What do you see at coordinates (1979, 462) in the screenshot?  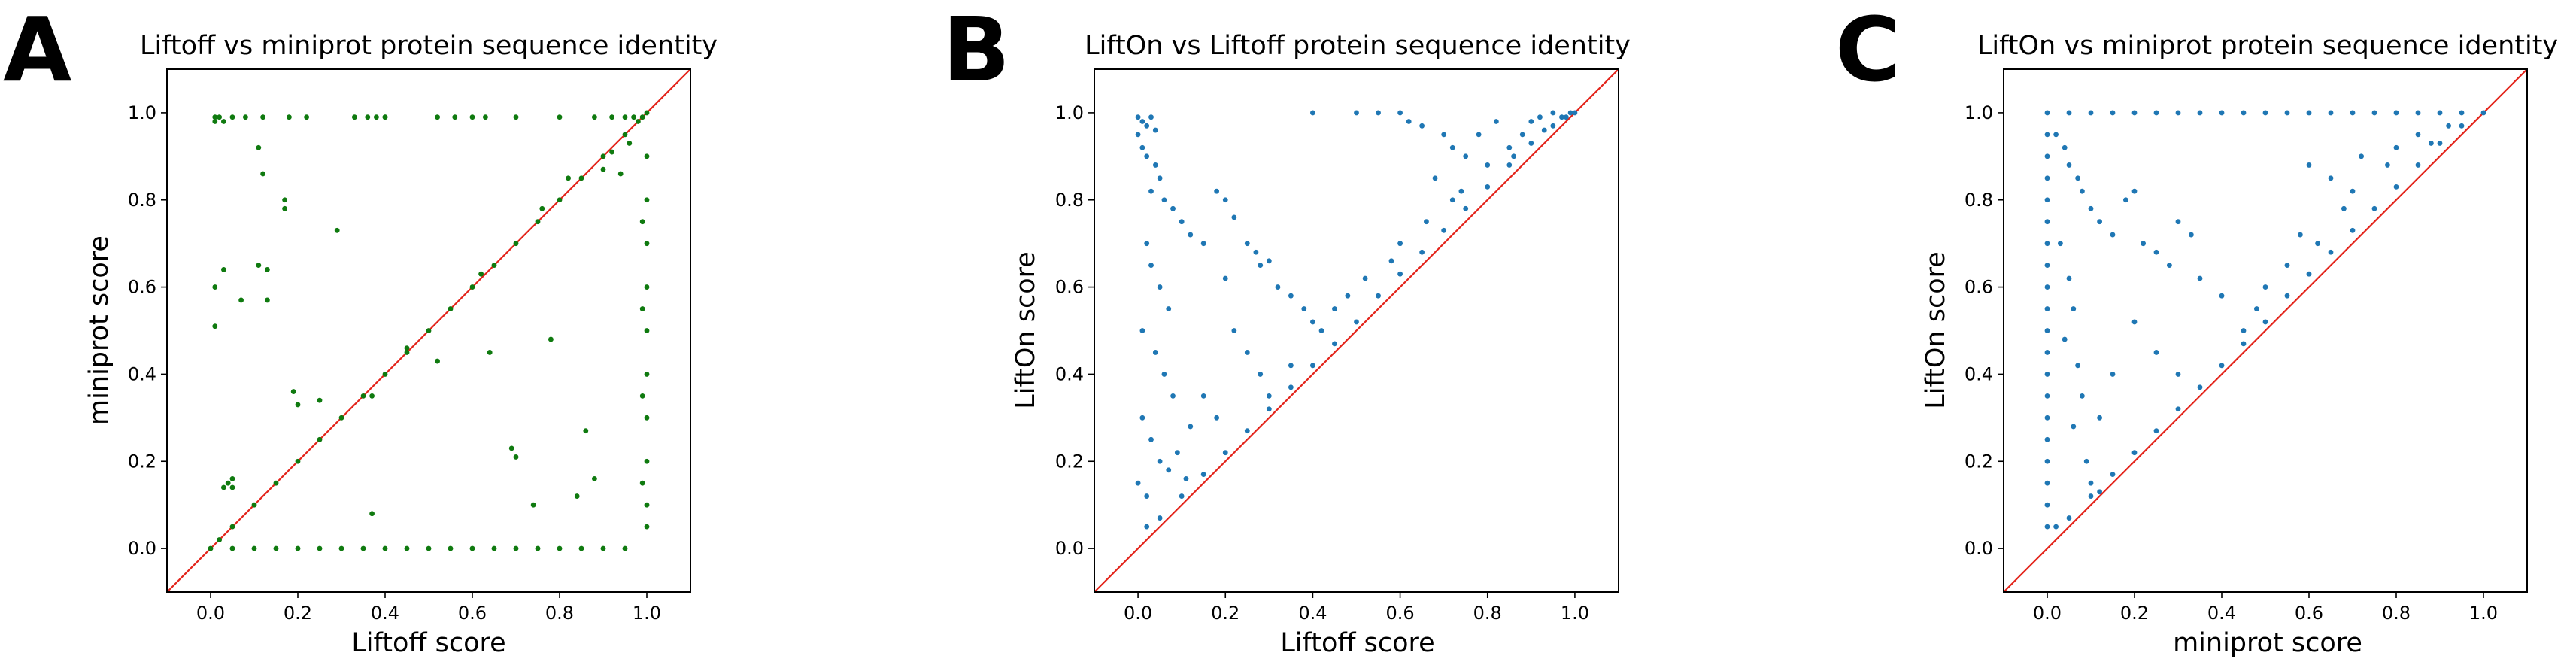 I see `y-tick-label-c: 0.2` at bounding box center [1979, 462].